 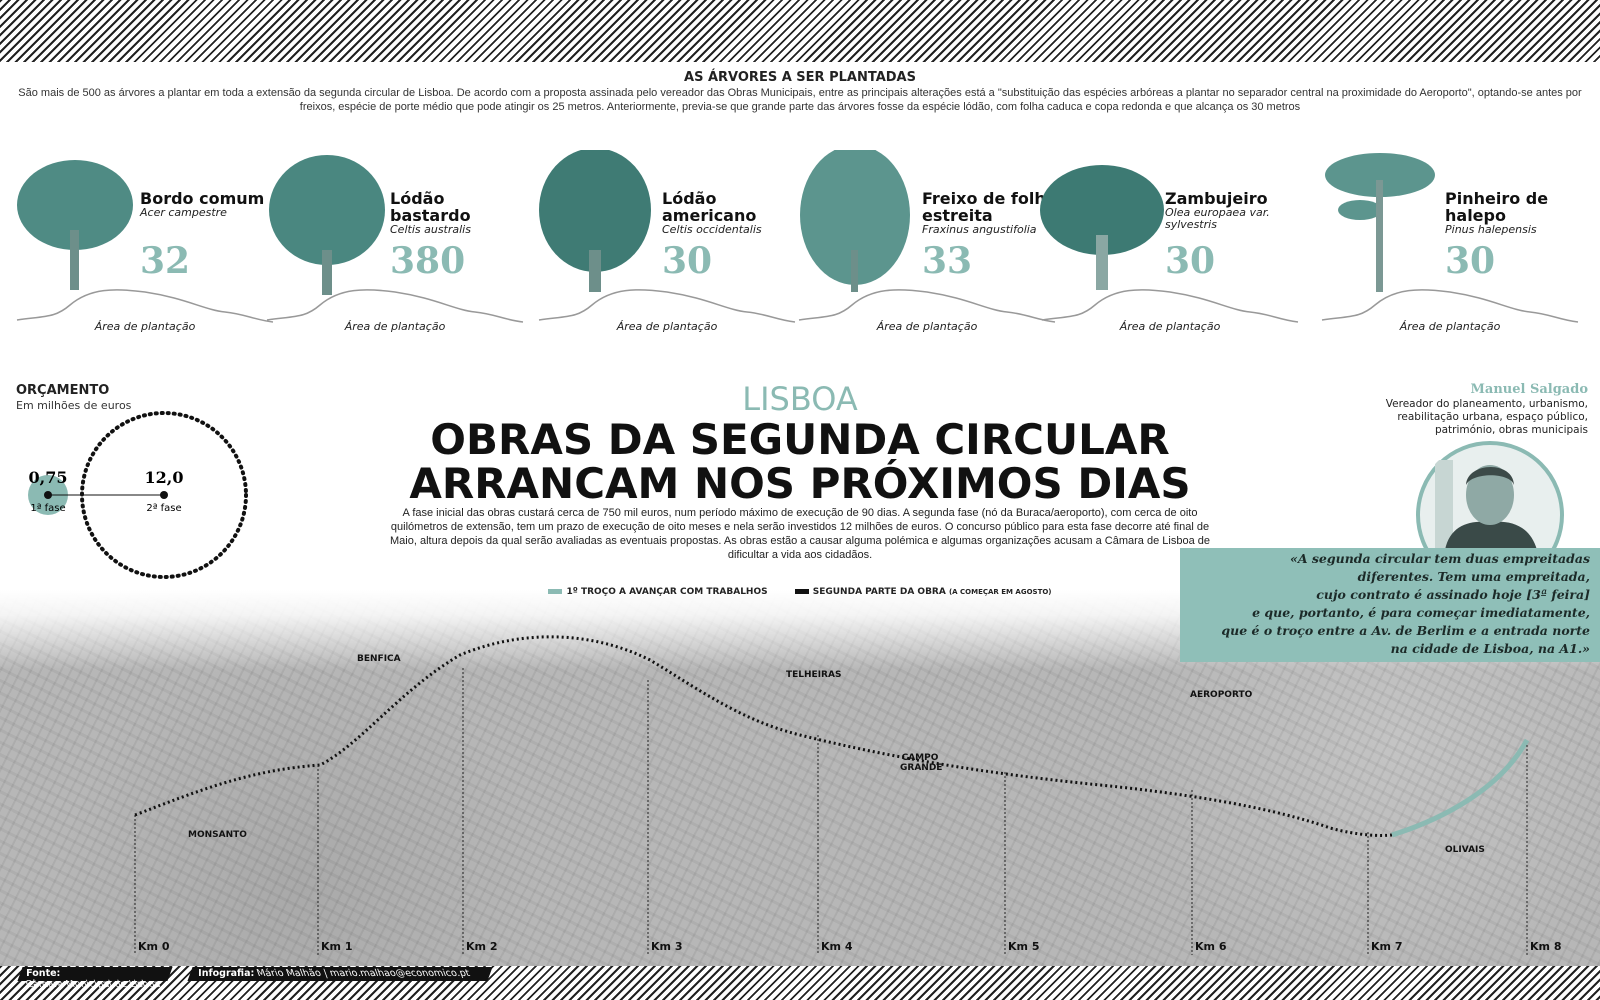 I want to click on map-place-label: MONSANTO, so click(x=217, y=835).